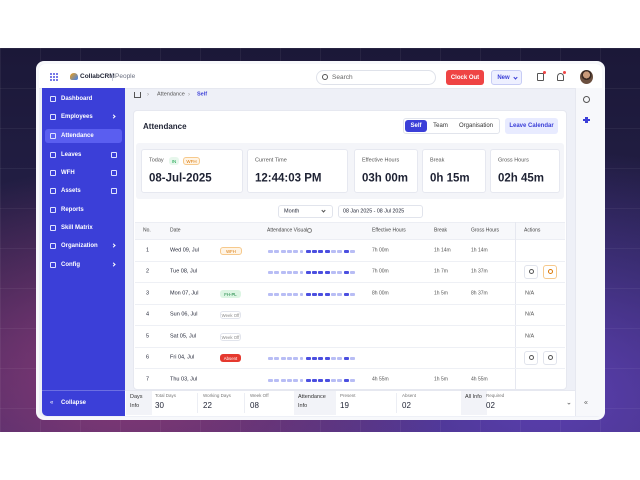  Describe the element at coordinates (230, 315) in the screenshot. I see `status-tag: Week Off` at that location.